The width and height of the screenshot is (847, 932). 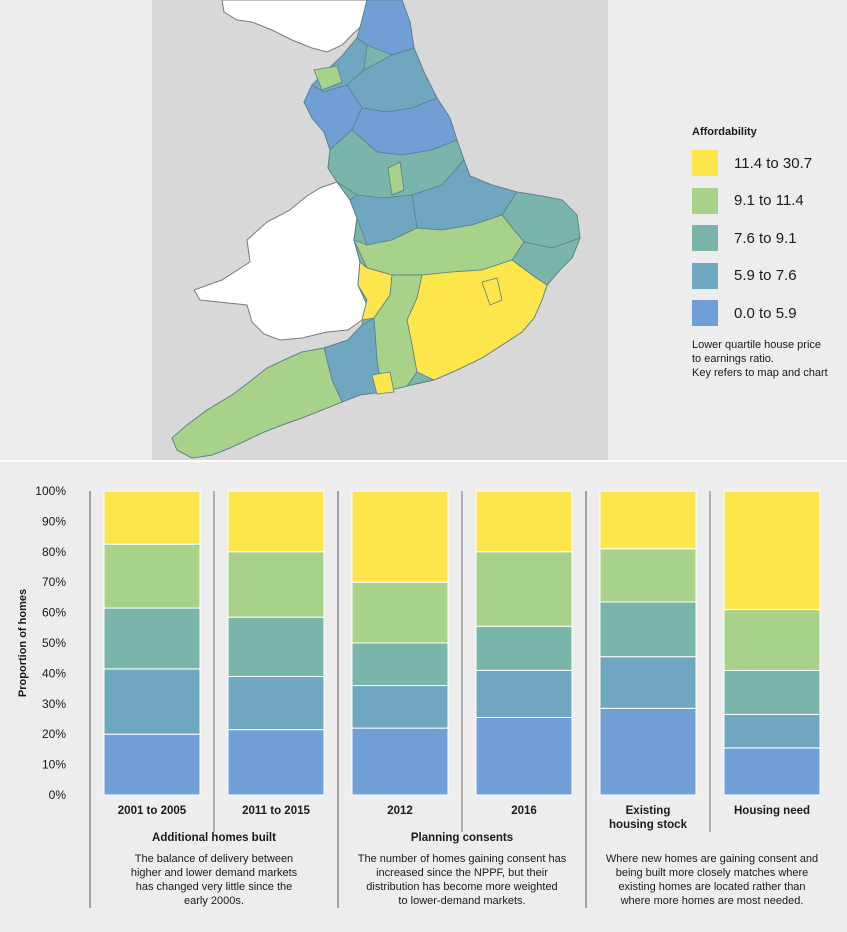 I want to click on x-tick-label: Housing need, so click(x=772, y=811).